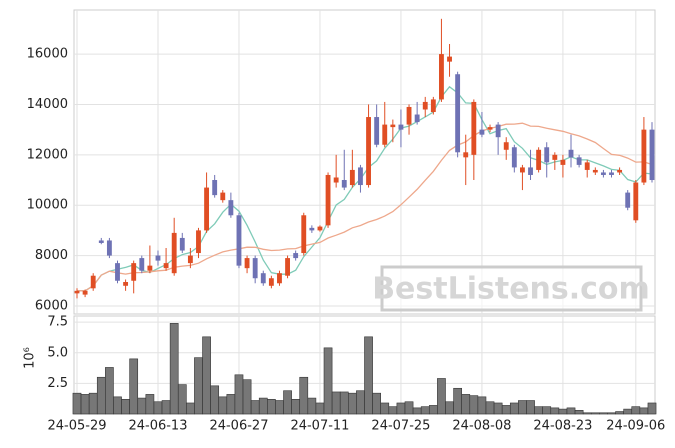 The width and height of the screenshot is (675, 448). Describe the element at coordinates (47, 54) in the screenshot. I see `y-tick-label: 16000` at that location.